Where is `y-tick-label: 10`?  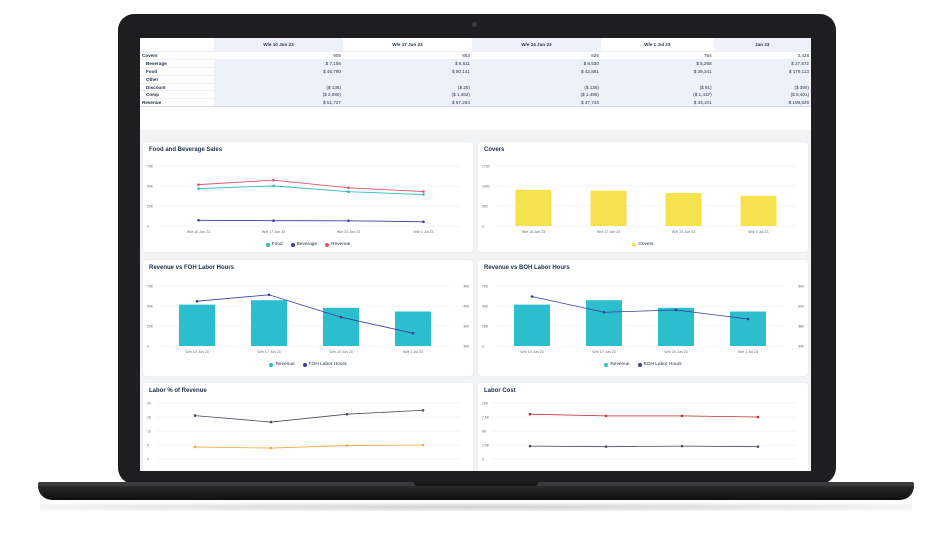 y-tick-label: 10 is located at coordinates (149, 431).